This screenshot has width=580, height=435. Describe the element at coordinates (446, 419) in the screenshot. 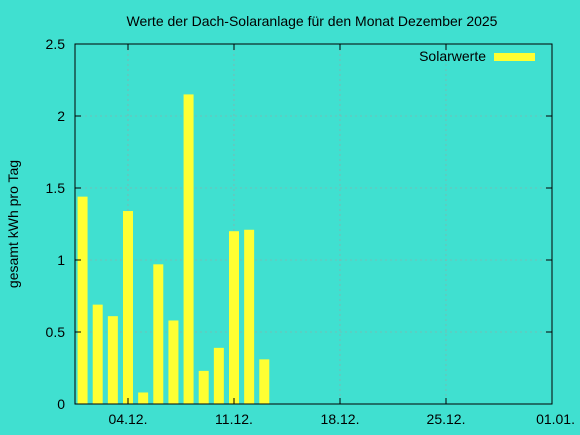

I see `x-tick-label: 25.12.` at that location.